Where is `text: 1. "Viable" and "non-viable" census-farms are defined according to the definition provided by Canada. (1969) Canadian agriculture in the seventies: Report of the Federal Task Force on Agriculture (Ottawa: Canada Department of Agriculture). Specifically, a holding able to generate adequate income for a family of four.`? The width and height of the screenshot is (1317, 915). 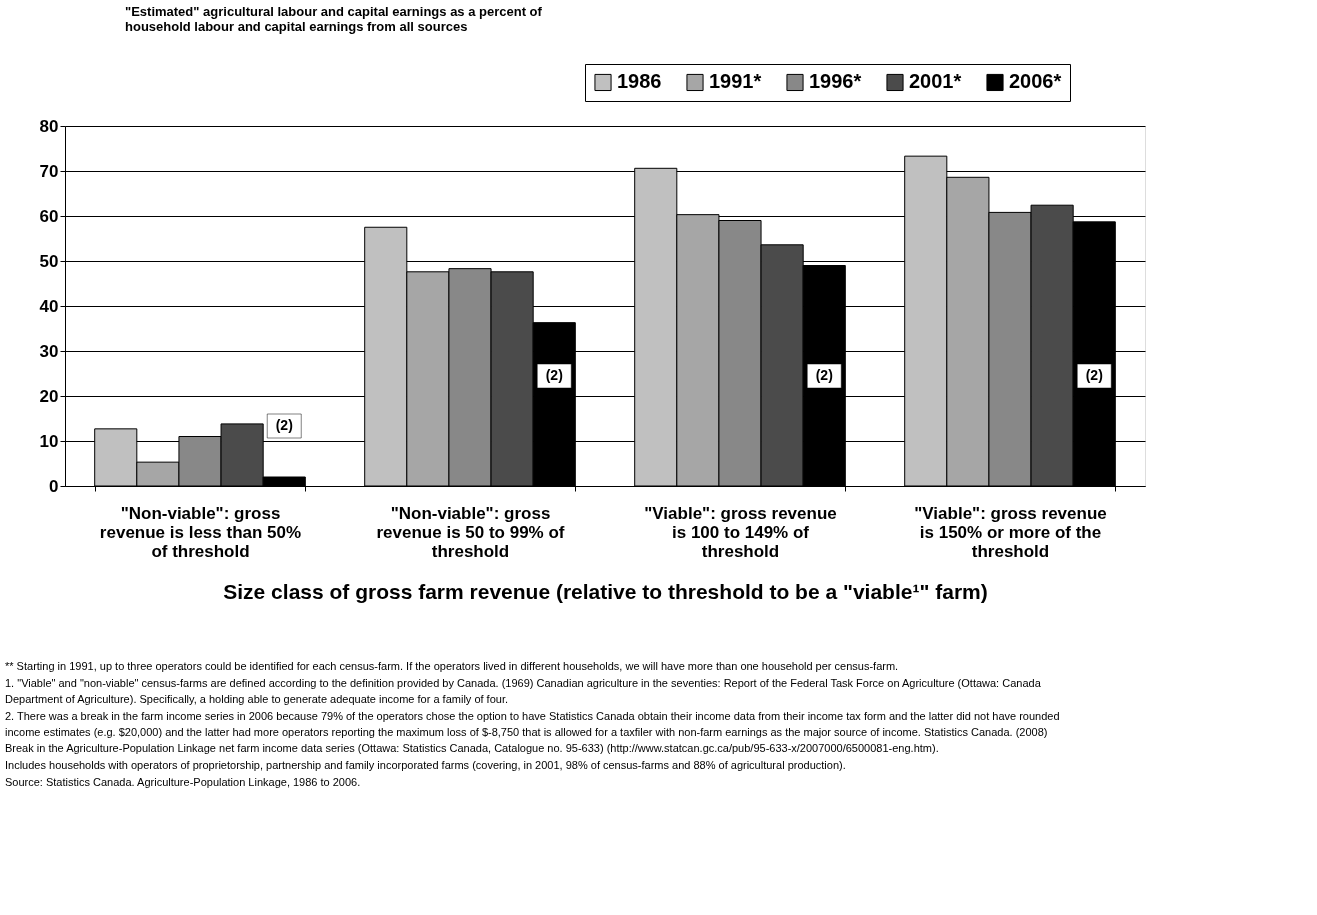
text: 1. "Viable" and "non-viable" census-farms are defined according to the definition provided by Canada. (1969) Canadian agriculture in the seventies: Report of the Federal Task Force on Agriculture (Ottawa: Canada Department of Agriculture). Specifically, a holding able to generate adequate income for a family of four. is located at coordinates (523, 691).